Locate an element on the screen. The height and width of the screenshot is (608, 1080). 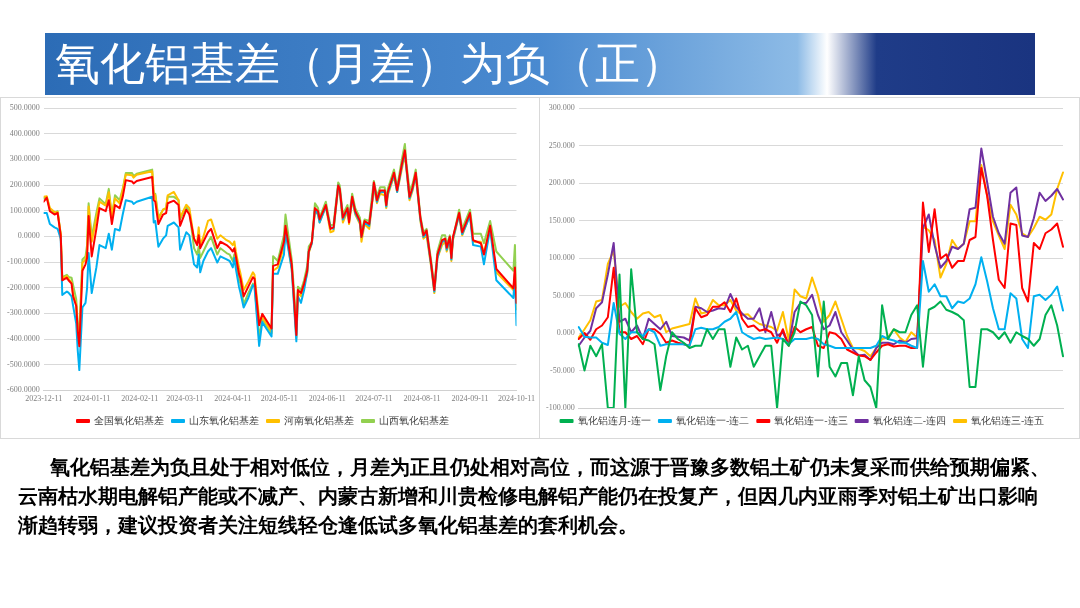
x-tick-label: 2023-12-11 is located at coordinates (44, 399).